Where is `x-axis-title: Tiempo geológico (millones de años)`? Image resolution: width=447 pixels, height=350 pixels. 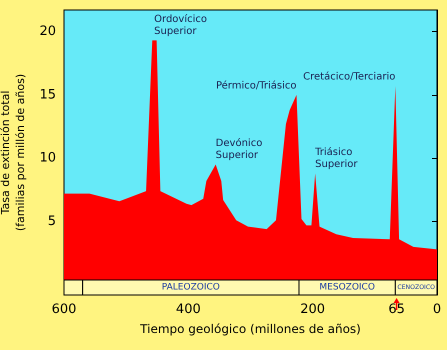
x-axis-title: Tiempo geológico (millones de años) is located at coordinates (250, 329).